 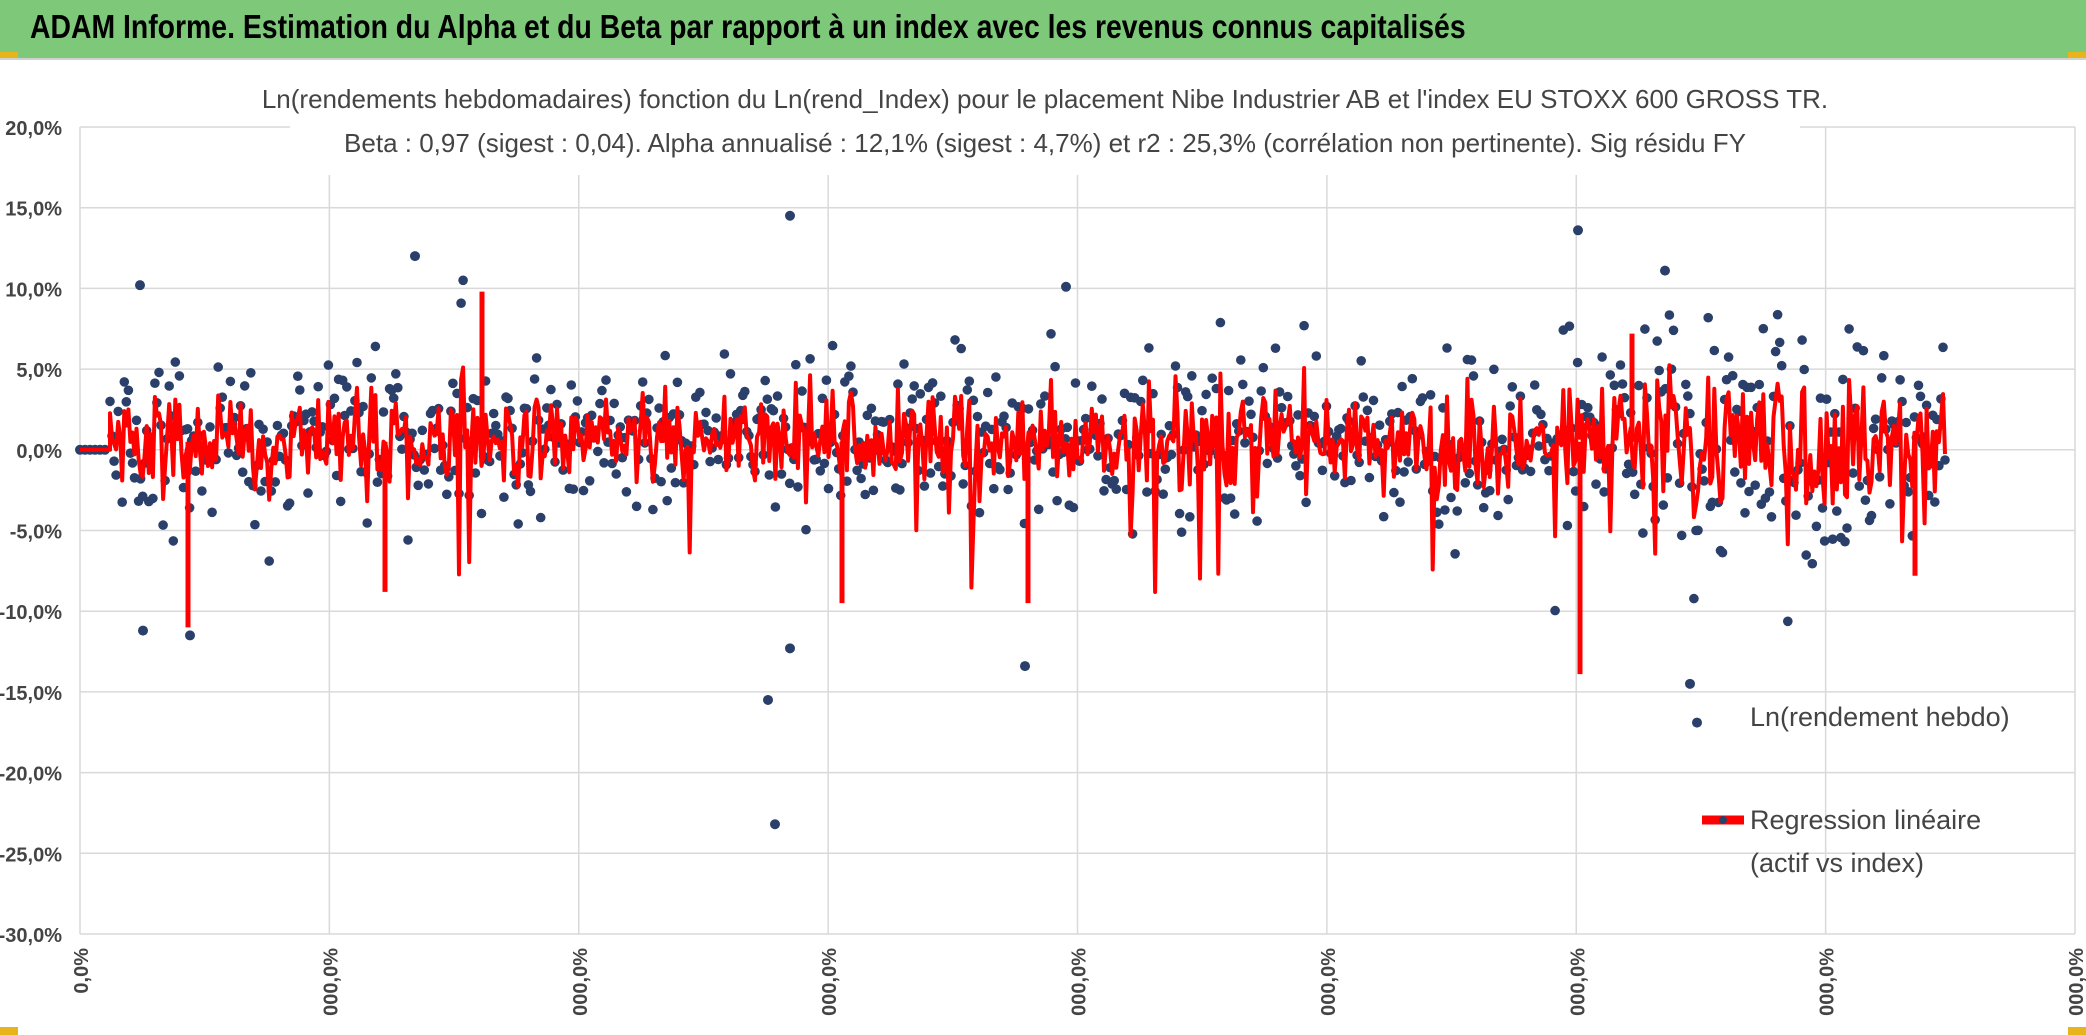 What do you see at coordinates (36, 533) in the screenshot?
I see `y-tick-label: -5,0%` at bounding box center [36, 533].